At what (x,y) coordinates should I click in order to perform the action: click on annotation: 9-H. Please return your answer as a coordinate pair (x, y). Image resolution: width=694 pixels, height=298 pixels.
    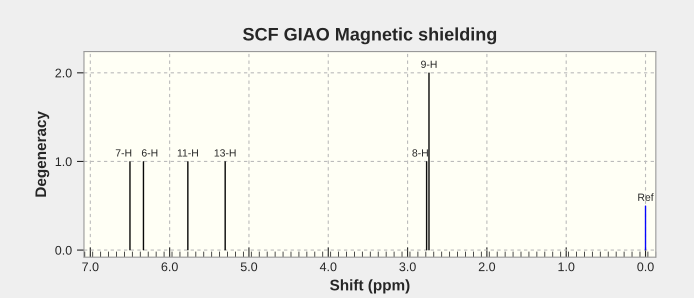
    Looking at the image, I should click on (429, 64).